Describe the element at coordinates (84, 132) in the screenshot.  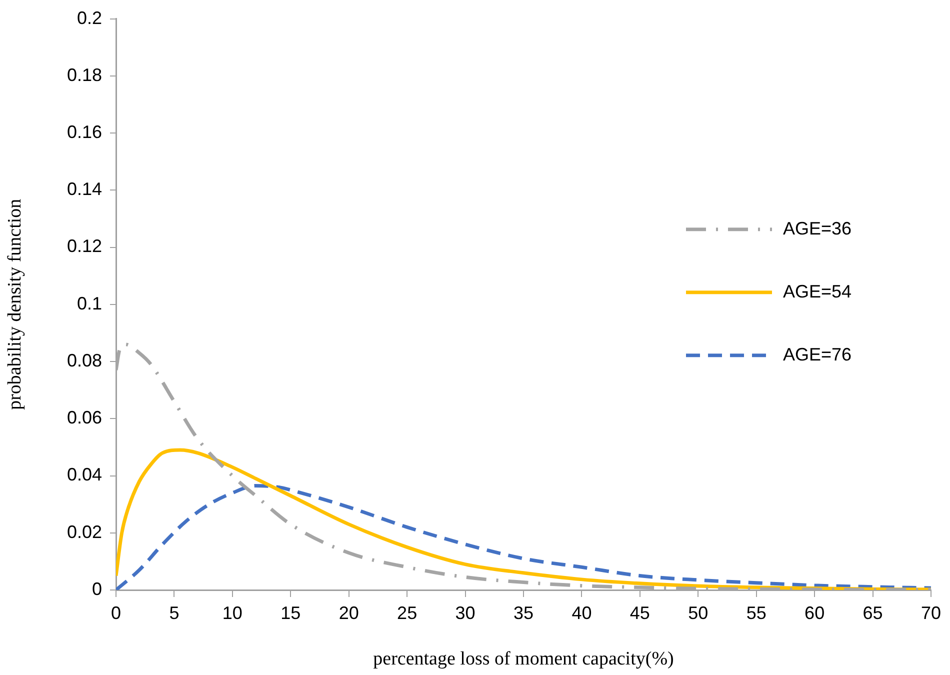
I see `y-tick-label: 0.16` at that location.